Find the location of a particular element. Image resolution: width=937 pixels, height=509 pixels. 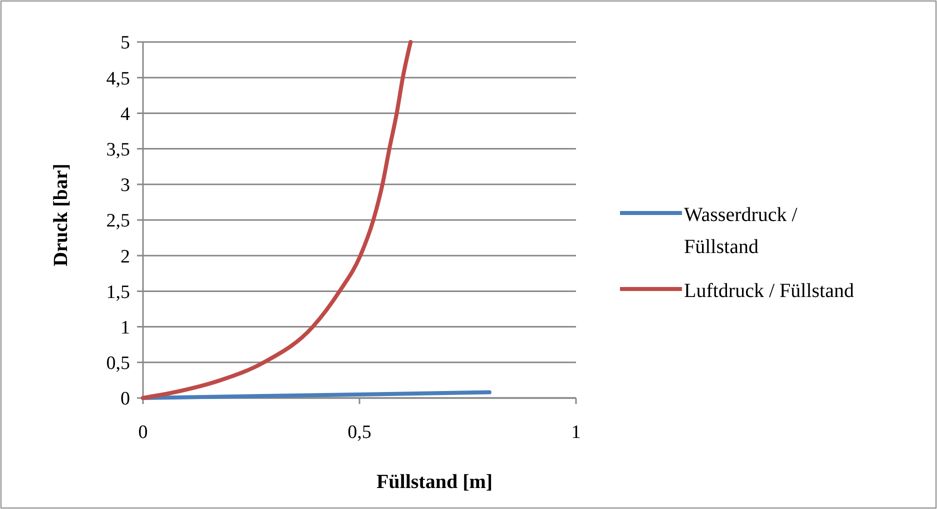

y-tick-label: 3,5 is located at coordinates (118, 149).